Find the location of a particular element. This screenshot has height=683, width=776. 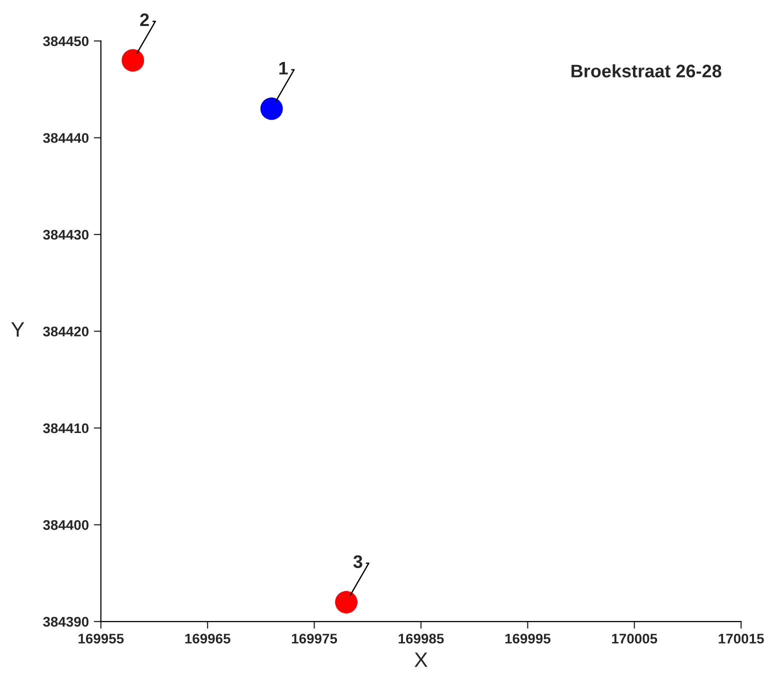

x-tick-label: 169965 is located at coordinates (207, 639).